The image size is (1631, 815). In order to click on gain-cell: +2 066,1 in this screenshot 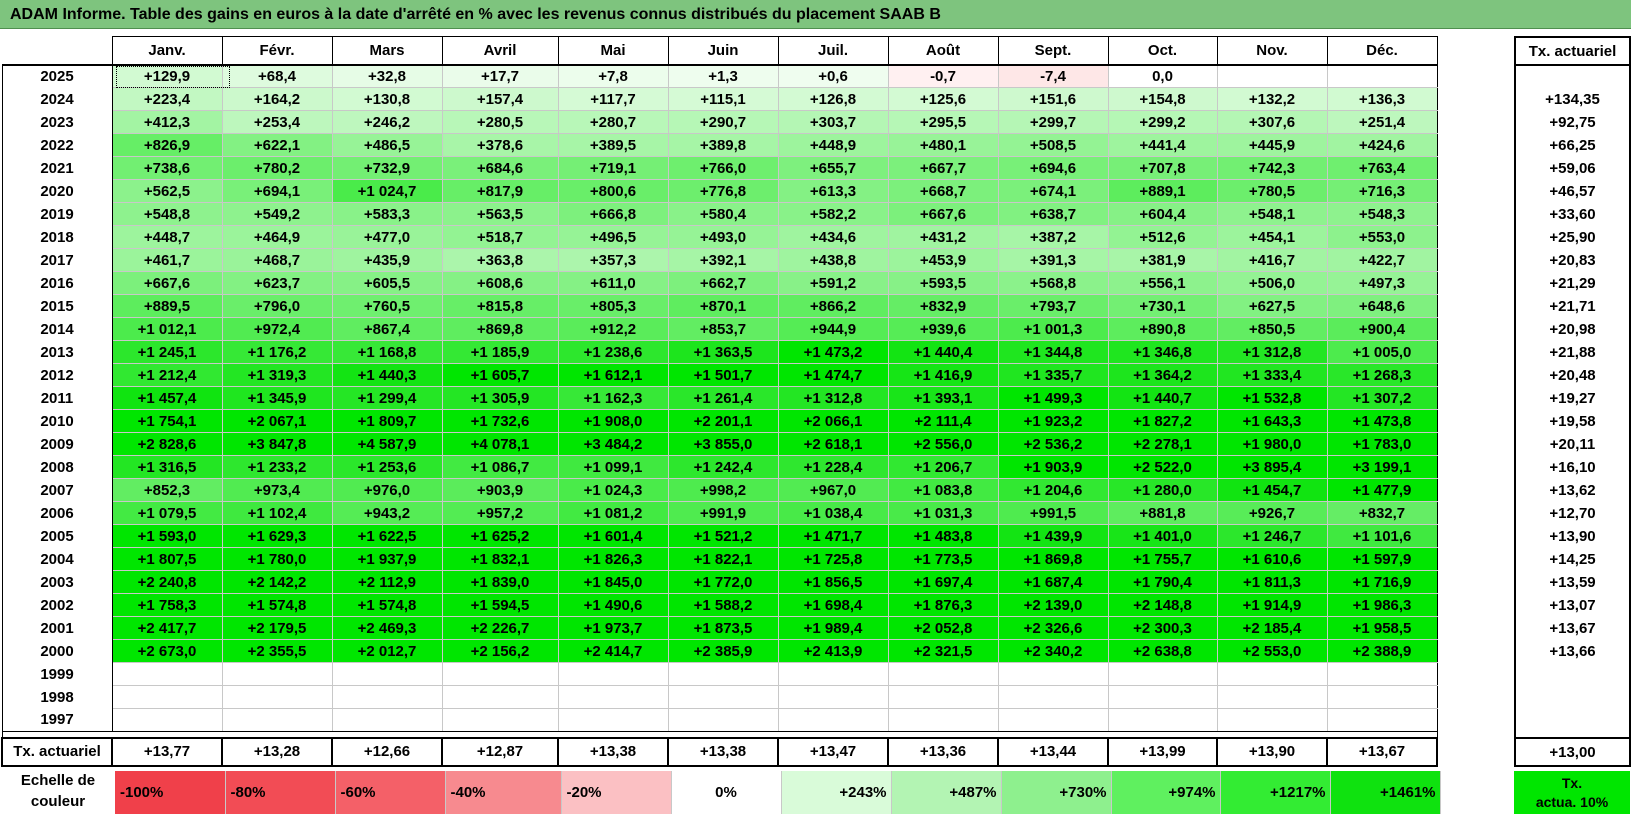, I will do `click(833, 421)`.